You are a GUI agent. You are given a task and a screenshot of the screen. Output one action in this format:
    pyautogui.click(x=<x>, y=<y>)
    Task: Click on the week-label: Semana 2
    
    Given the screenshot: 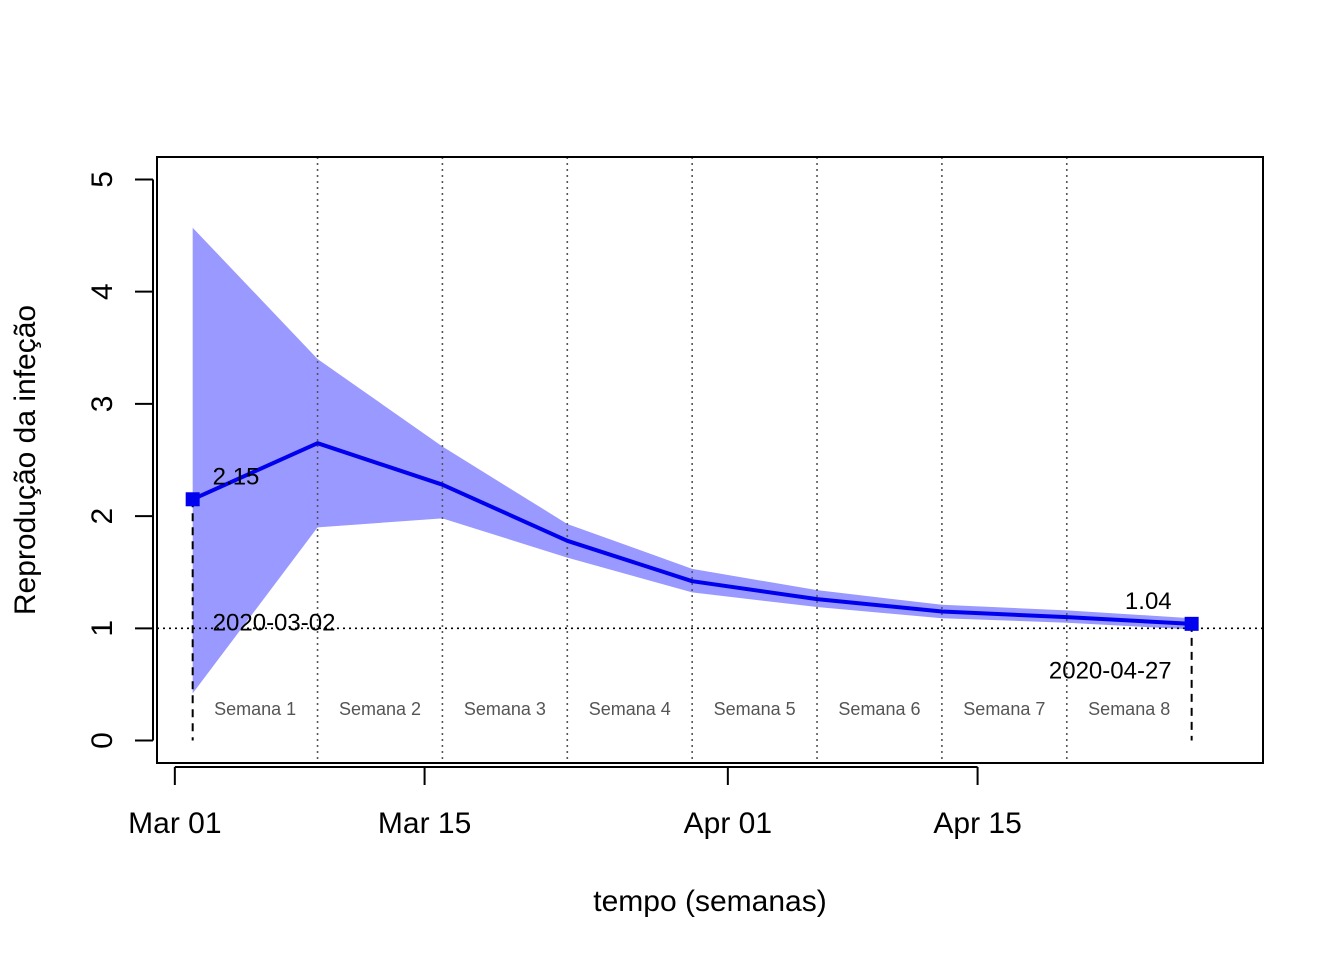 What is the action you would take?
    pyautogui.click(x=380, y=709)
    